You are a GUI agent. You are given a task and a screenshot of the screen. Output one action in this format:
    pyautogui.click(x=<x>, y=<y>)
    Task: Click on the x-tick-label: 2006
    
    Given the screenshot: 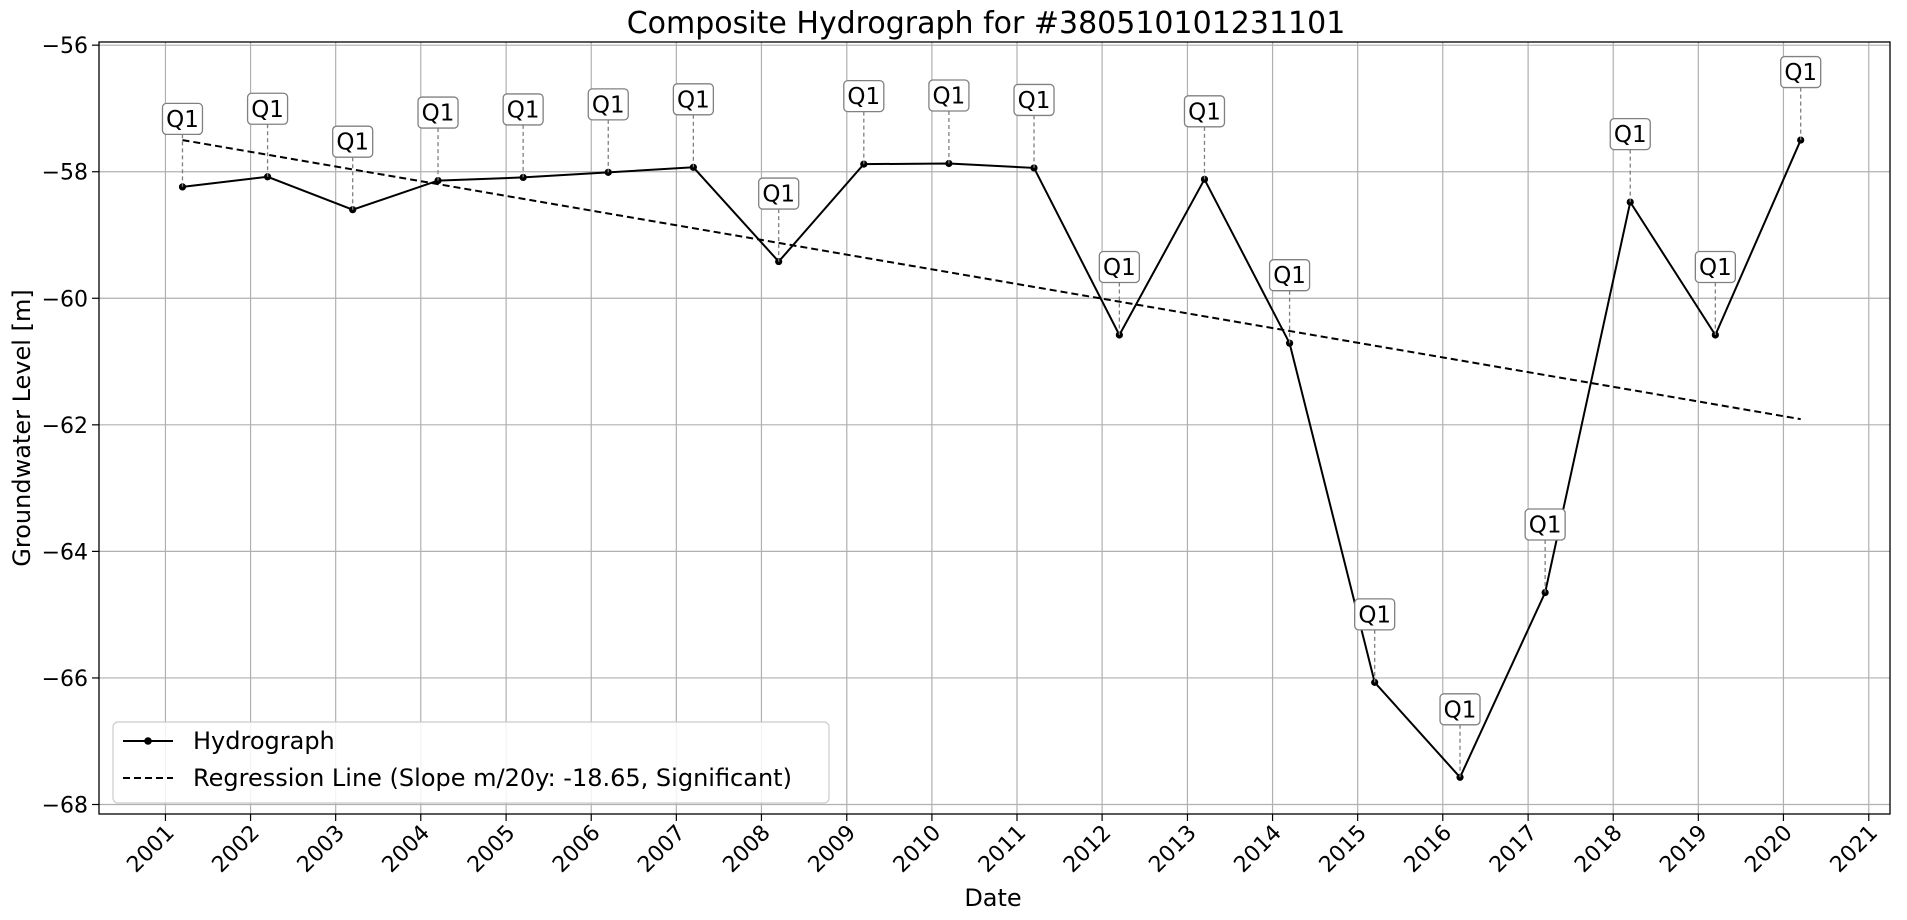 What is the action you would take?
    pyautogui.click(x=576, y=849)
    